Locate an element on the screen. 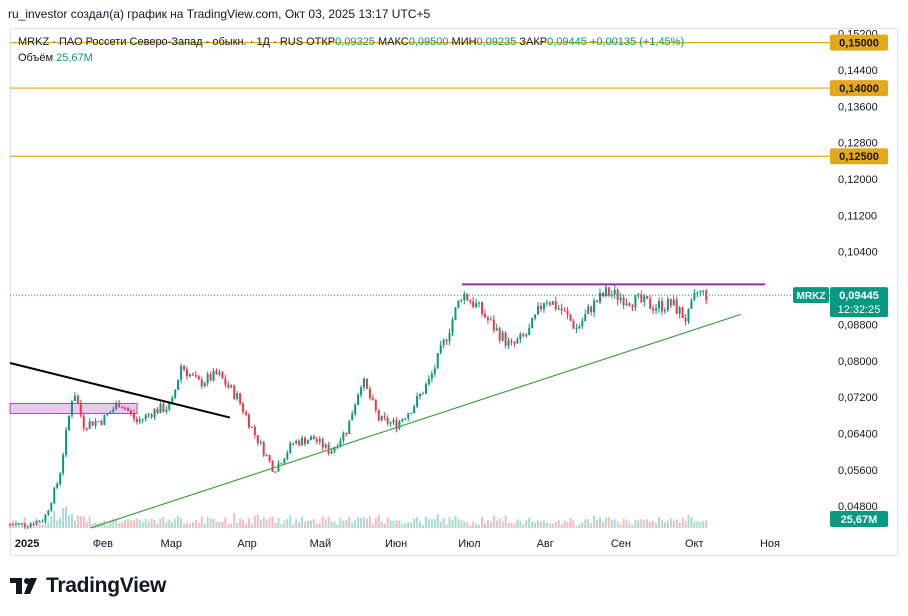 The width and height of the screenshot is (908, 616). legend-interval: 1Д is located at coordinates (263, 42).